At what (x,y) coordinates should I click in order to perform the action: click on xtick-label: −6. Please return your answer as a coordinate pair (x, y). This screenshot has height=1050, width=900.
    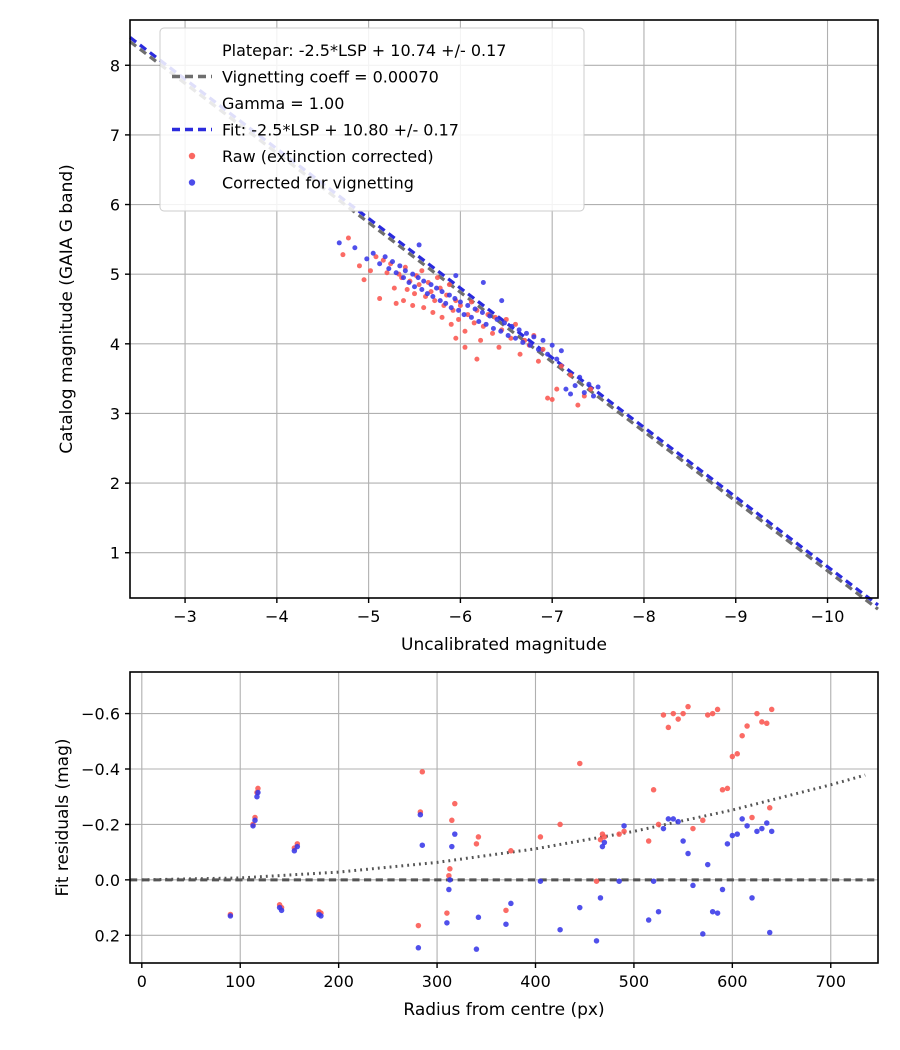
    Looking at the image, I should click on (461, 616).